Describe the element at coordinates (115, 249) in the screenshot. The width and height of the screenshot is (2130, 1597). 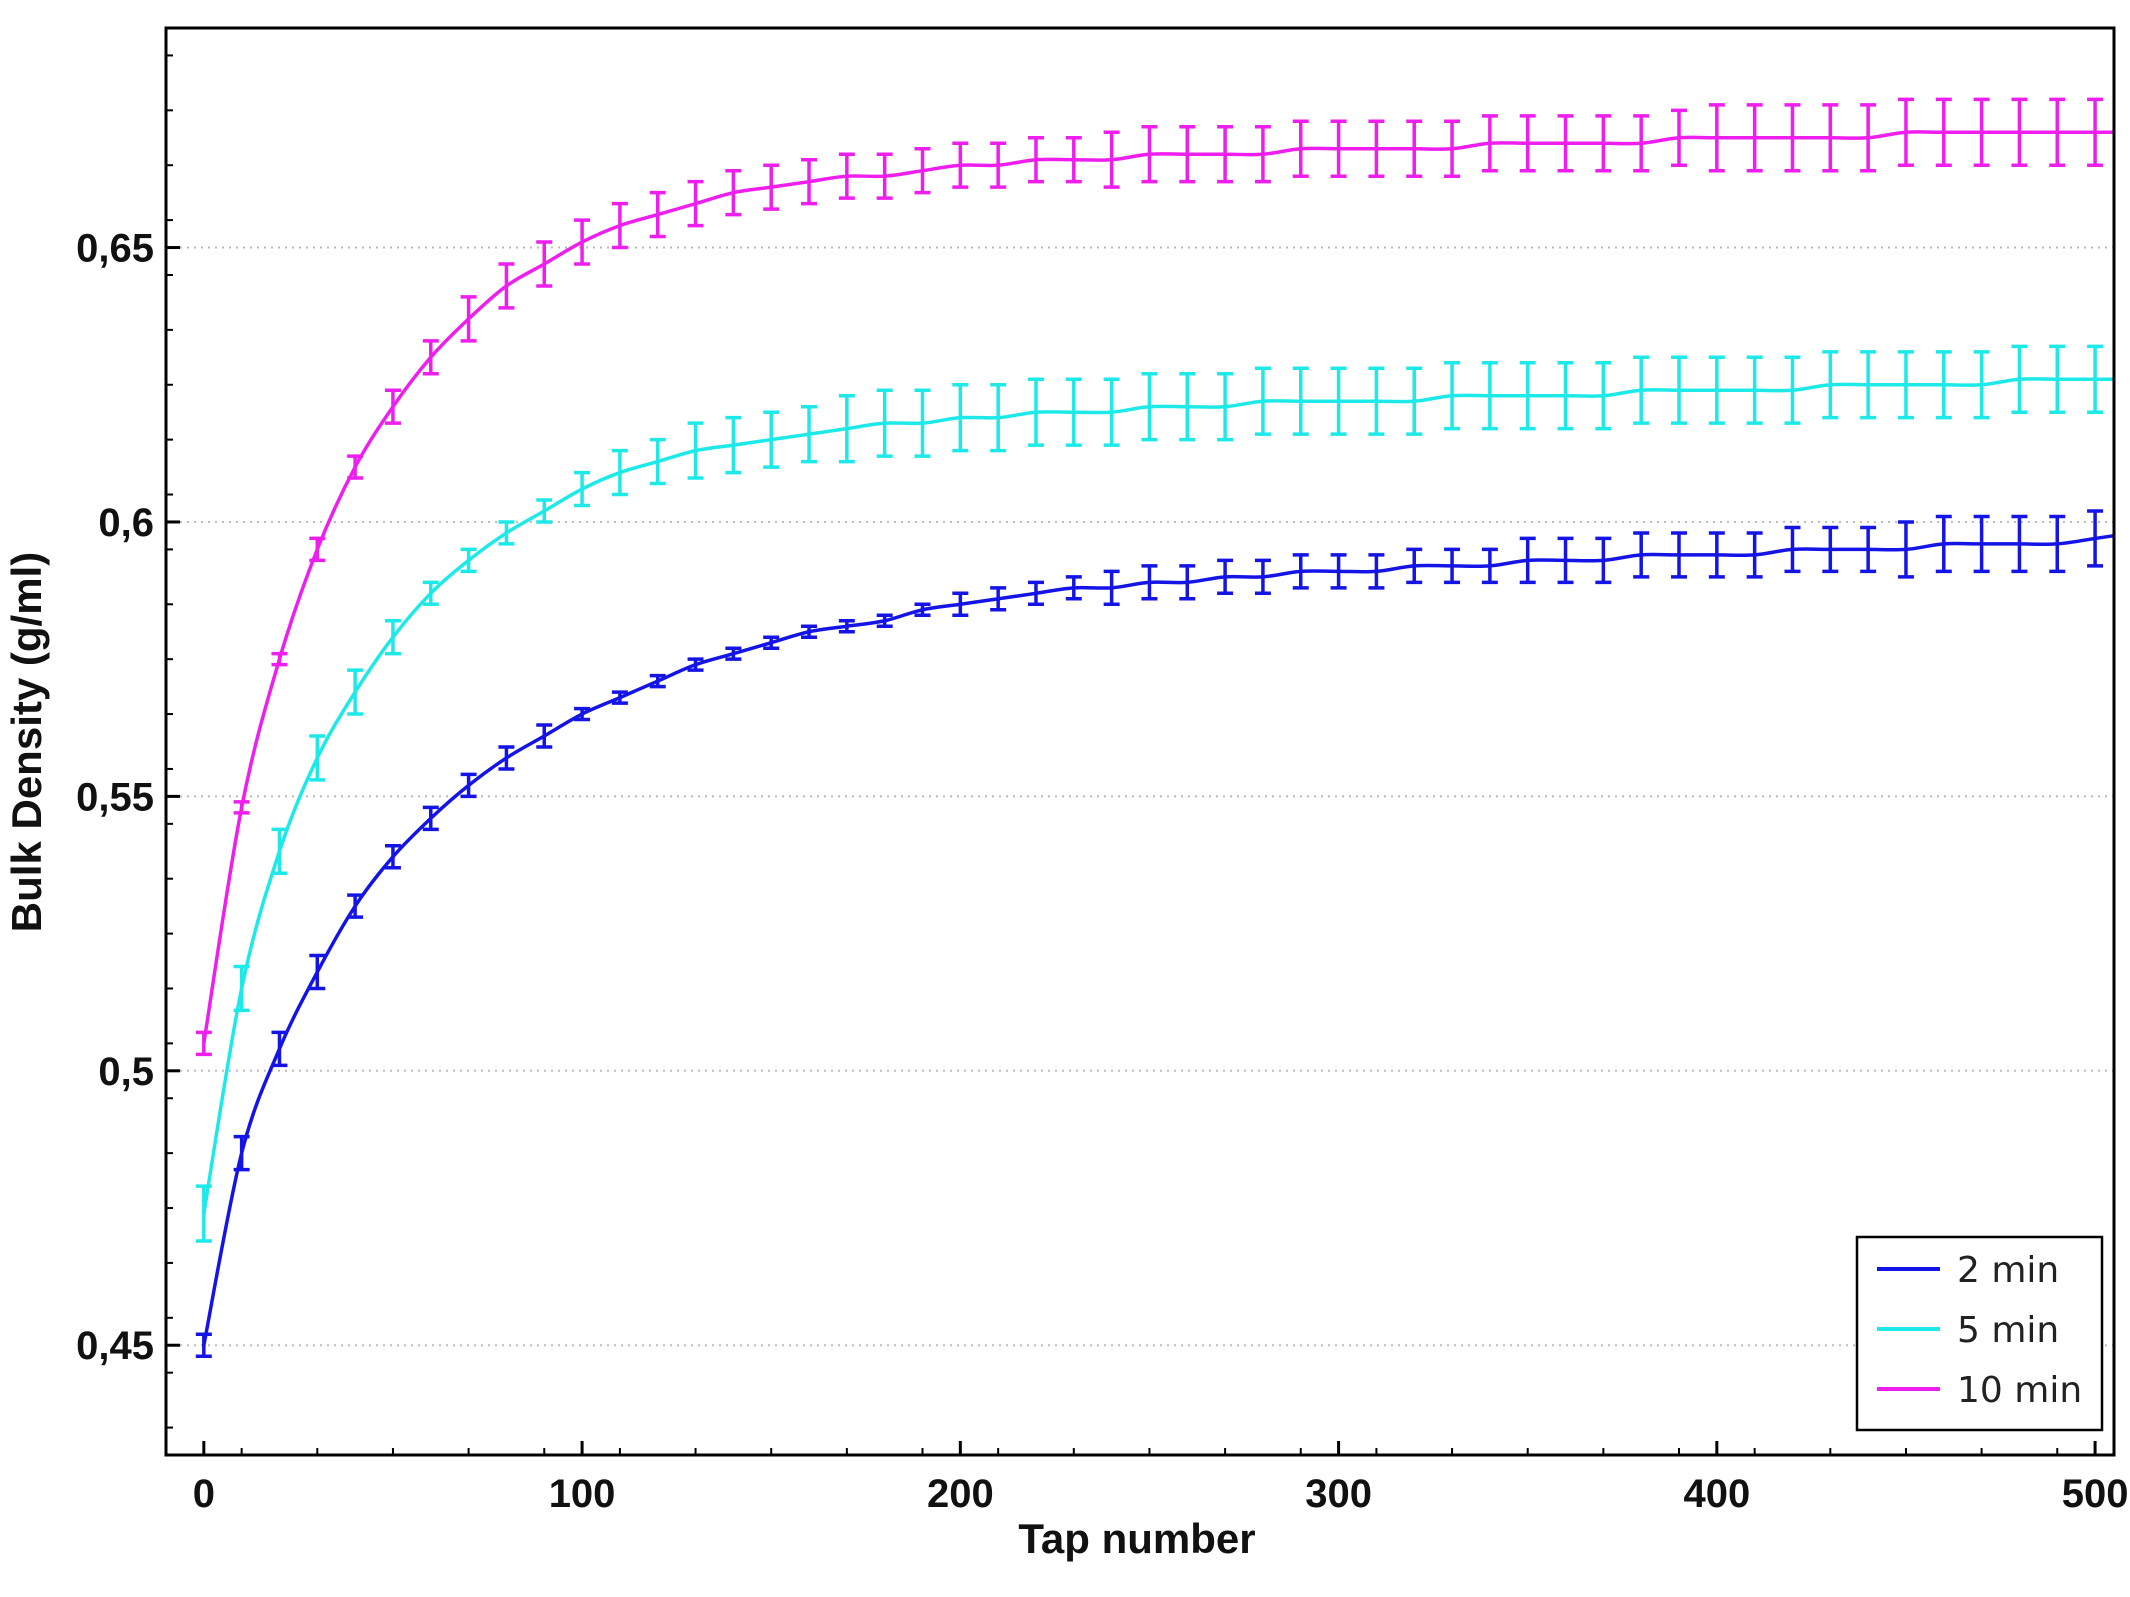
I see `y-tick-label: 0,65` at that location.